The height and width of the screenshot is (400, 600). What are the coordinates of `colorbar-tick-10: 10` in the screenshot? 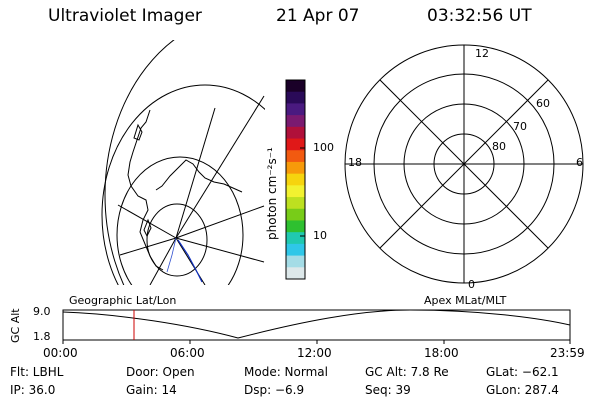 It's located at (320, 235).